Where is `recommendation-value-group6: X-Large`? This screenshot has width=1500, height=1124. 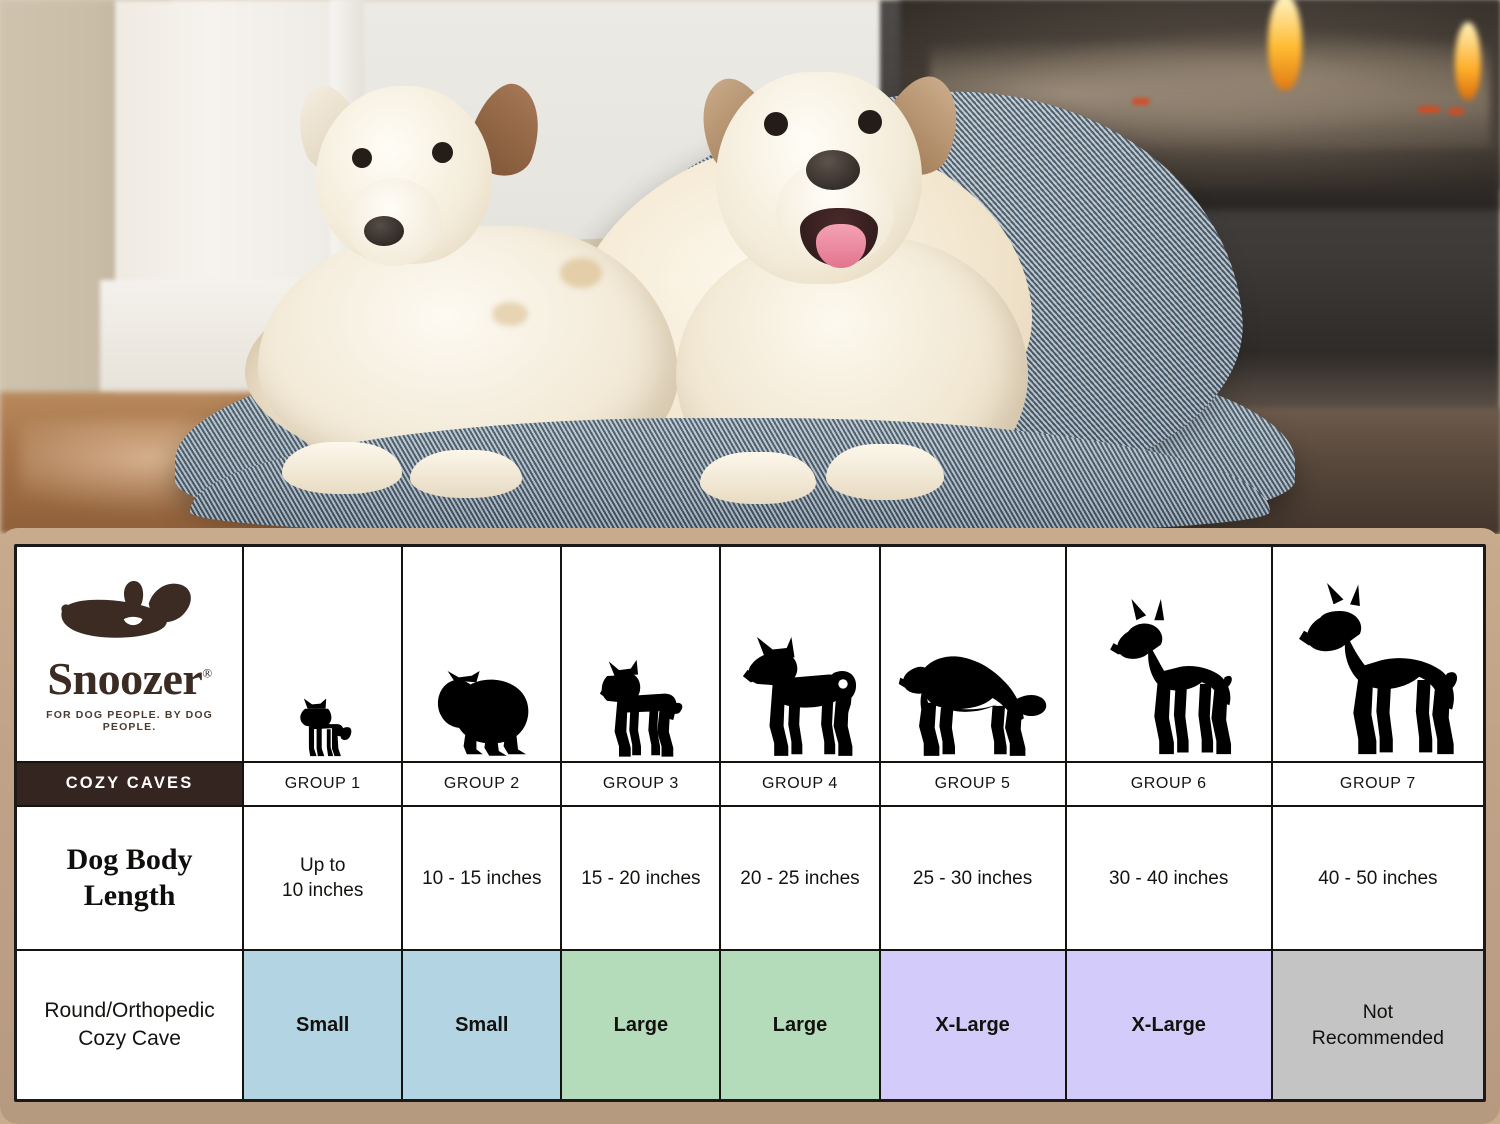
recommendation-value-group6: X-Large is located at coordinates (1168, 1024).